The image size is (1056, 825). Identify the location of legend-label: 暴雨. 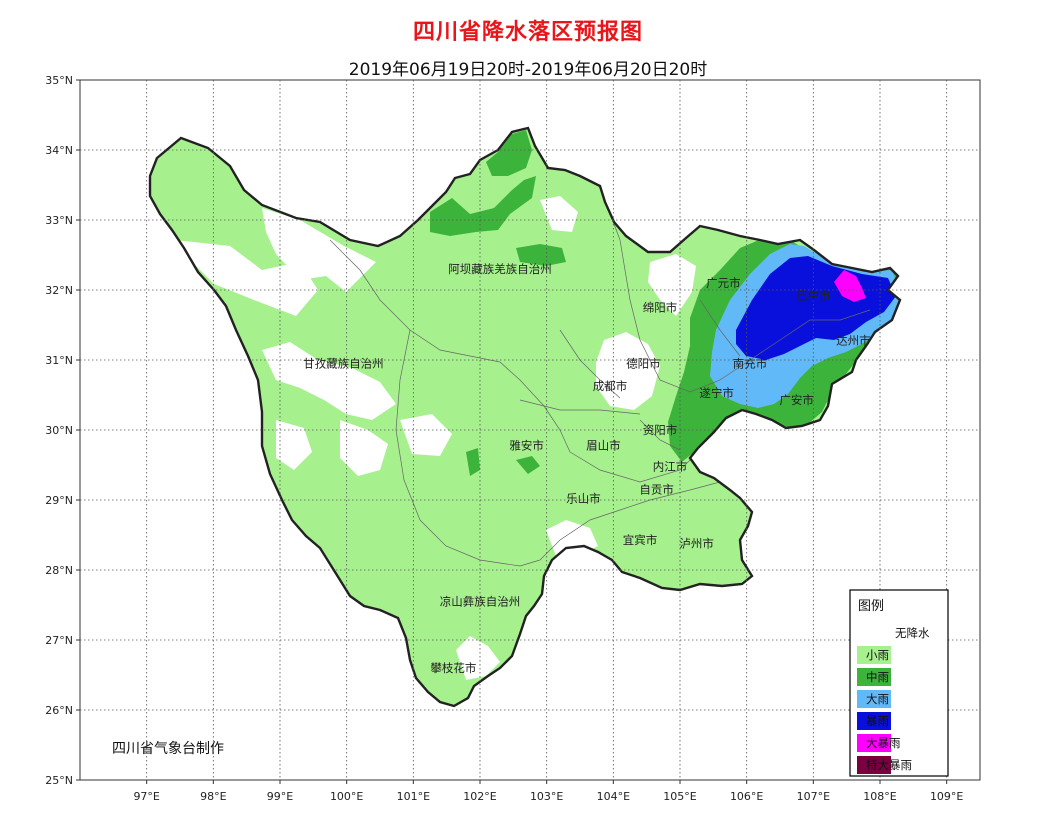
(877, 721).